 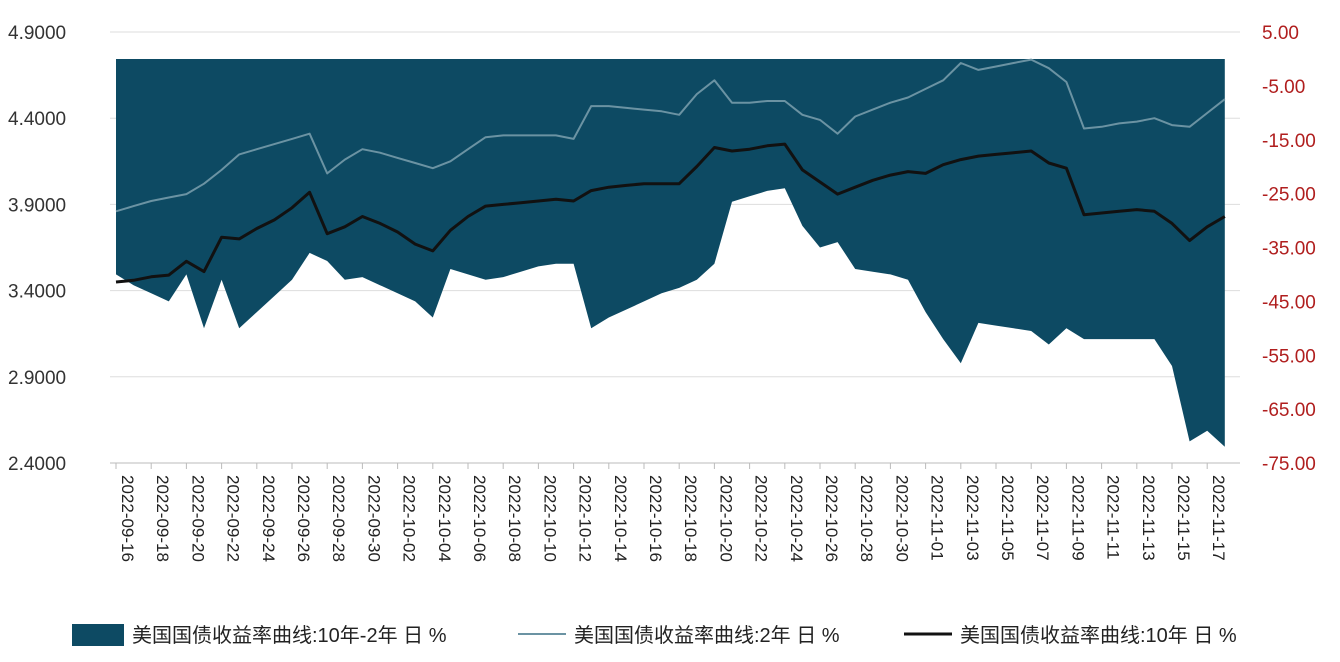 What do you see at coordinates (1280, 33) in the screenshot?
I see `right-tick-label: 5.00` at bounding box center [1280, 33].